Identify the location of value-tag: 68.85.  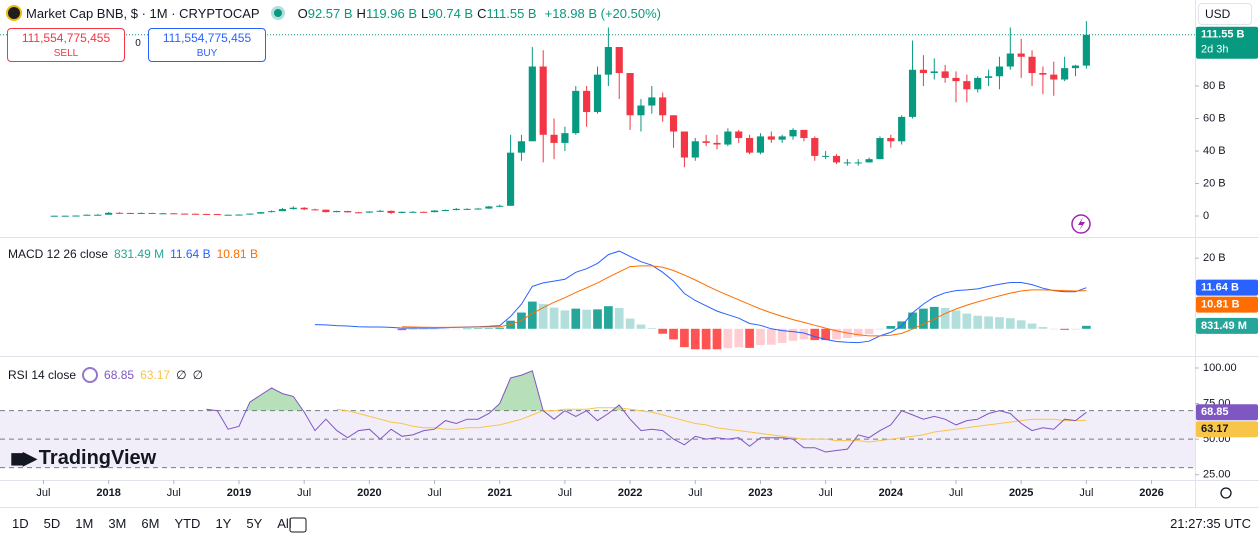
(1215, 412).